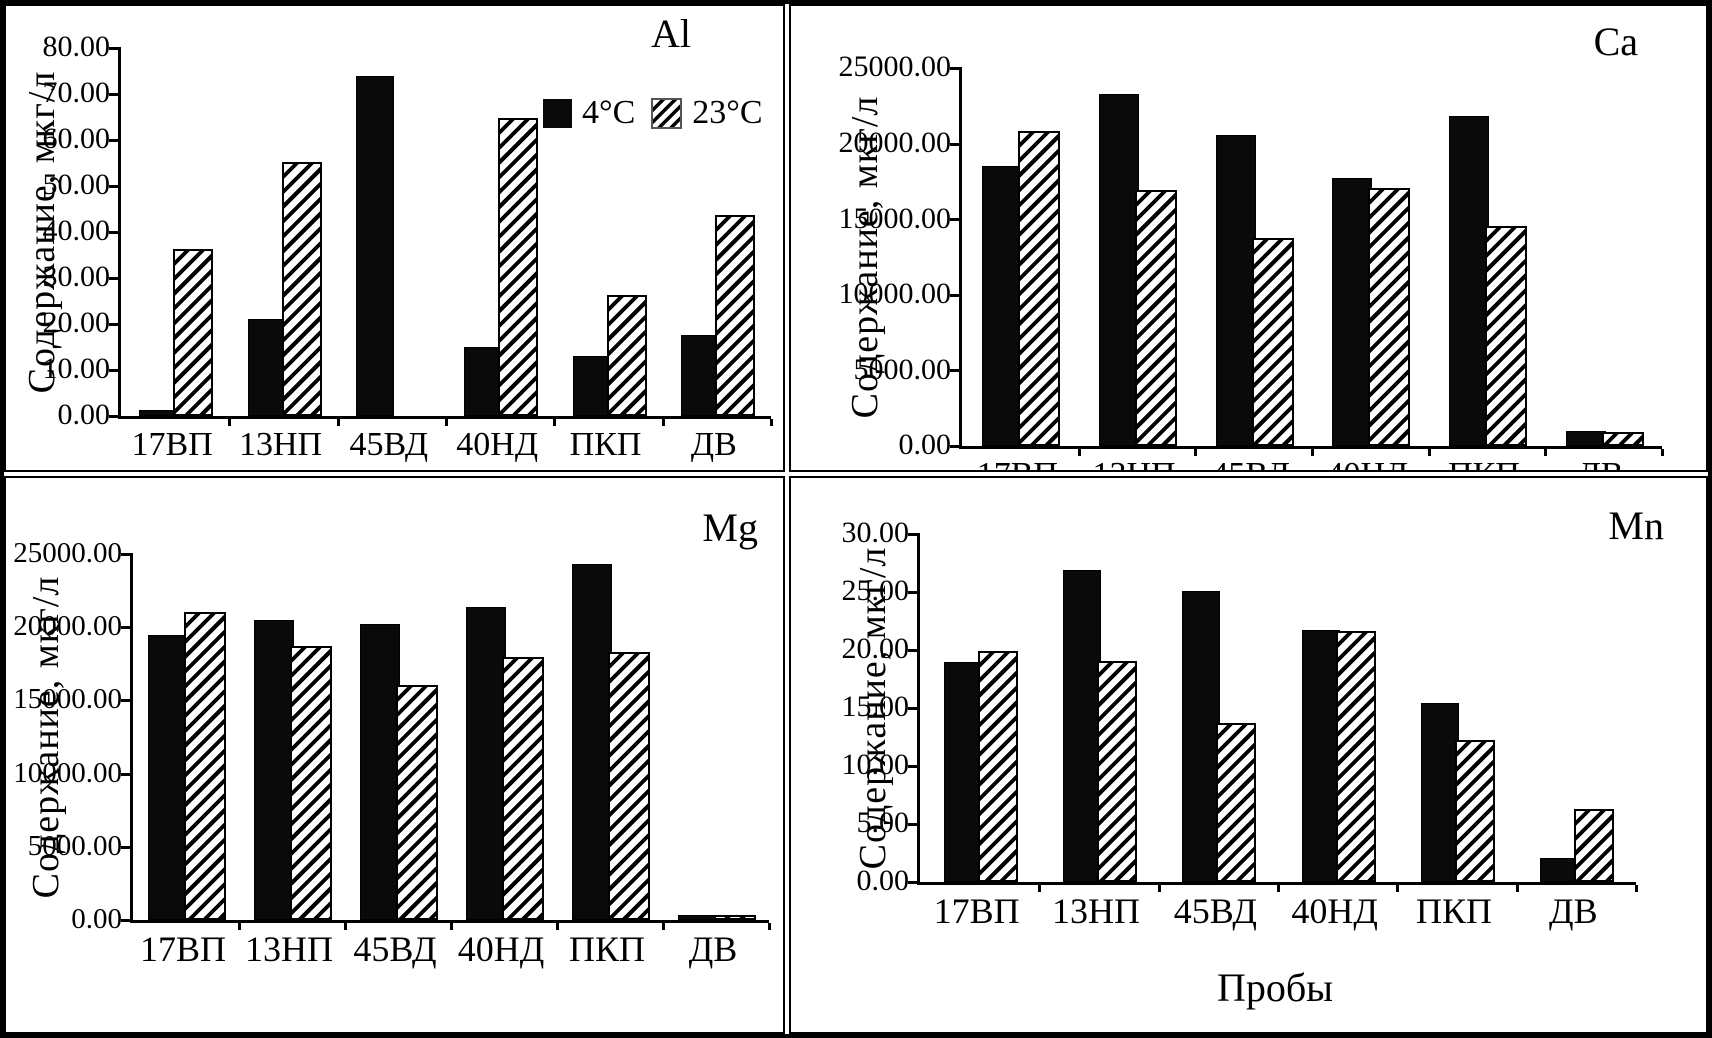 The image size is (1712, 1038). Describe the element at coordinates (735, 917) in the screenshot. I see `bar-mg-ДВ-23°C` at that location.